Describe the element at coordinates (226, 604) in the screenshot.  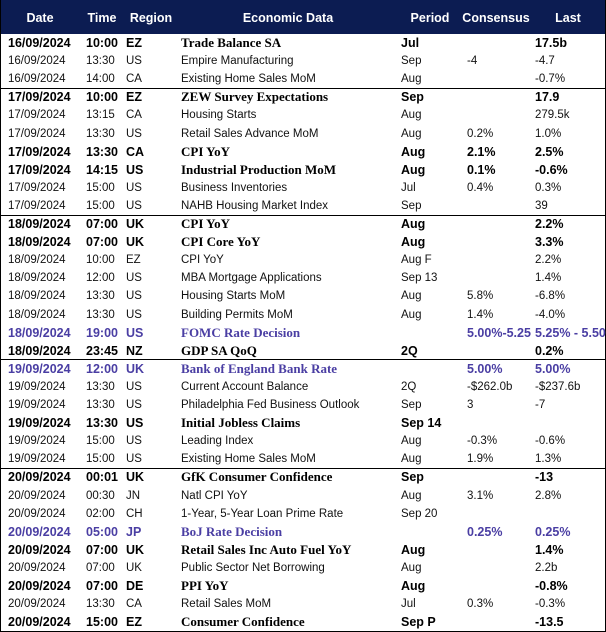
I see `economic-data-cell: Retail Sales MoM` at that location.